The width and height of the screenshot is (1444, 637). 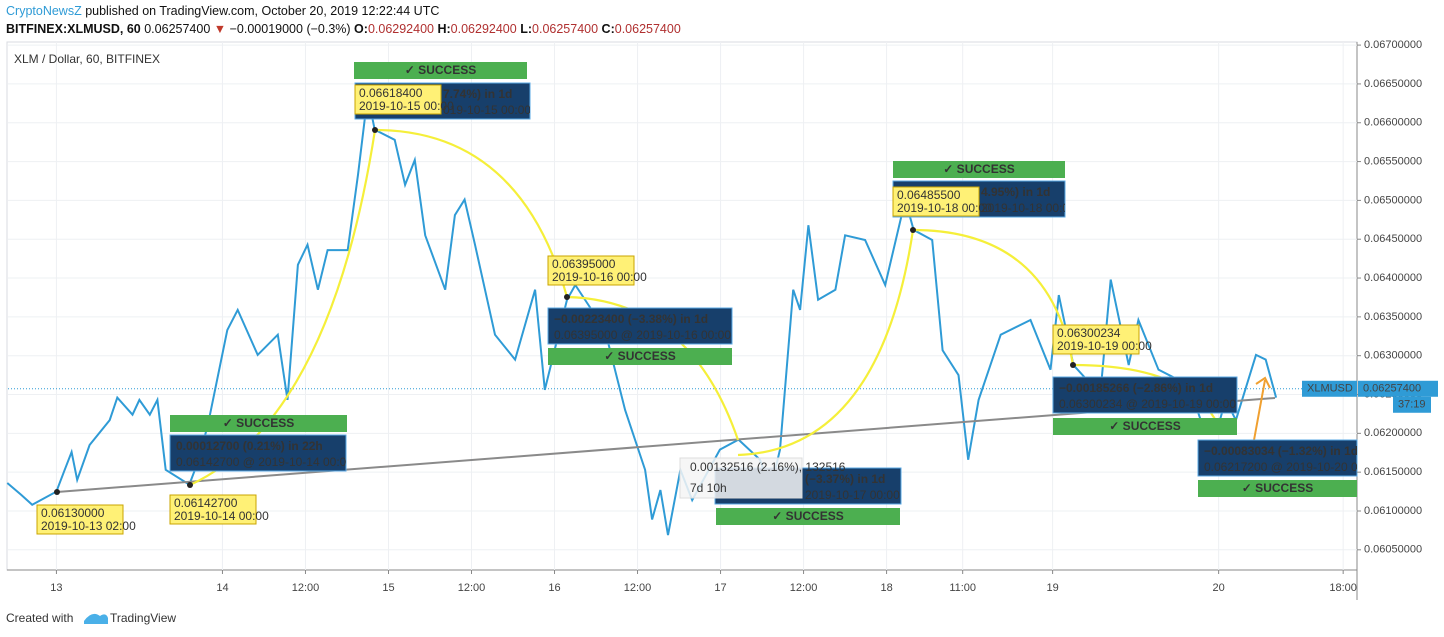 I want to click on measure-change: 7.74%) in 1d, so click(x=477, y=94).